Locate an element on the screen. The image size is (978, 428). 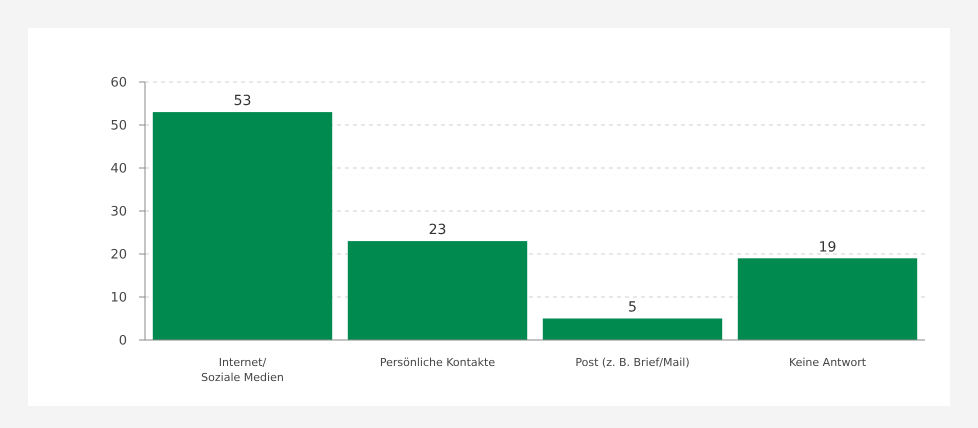
y-tick-label: 0 is located at coordinates (122, 341).